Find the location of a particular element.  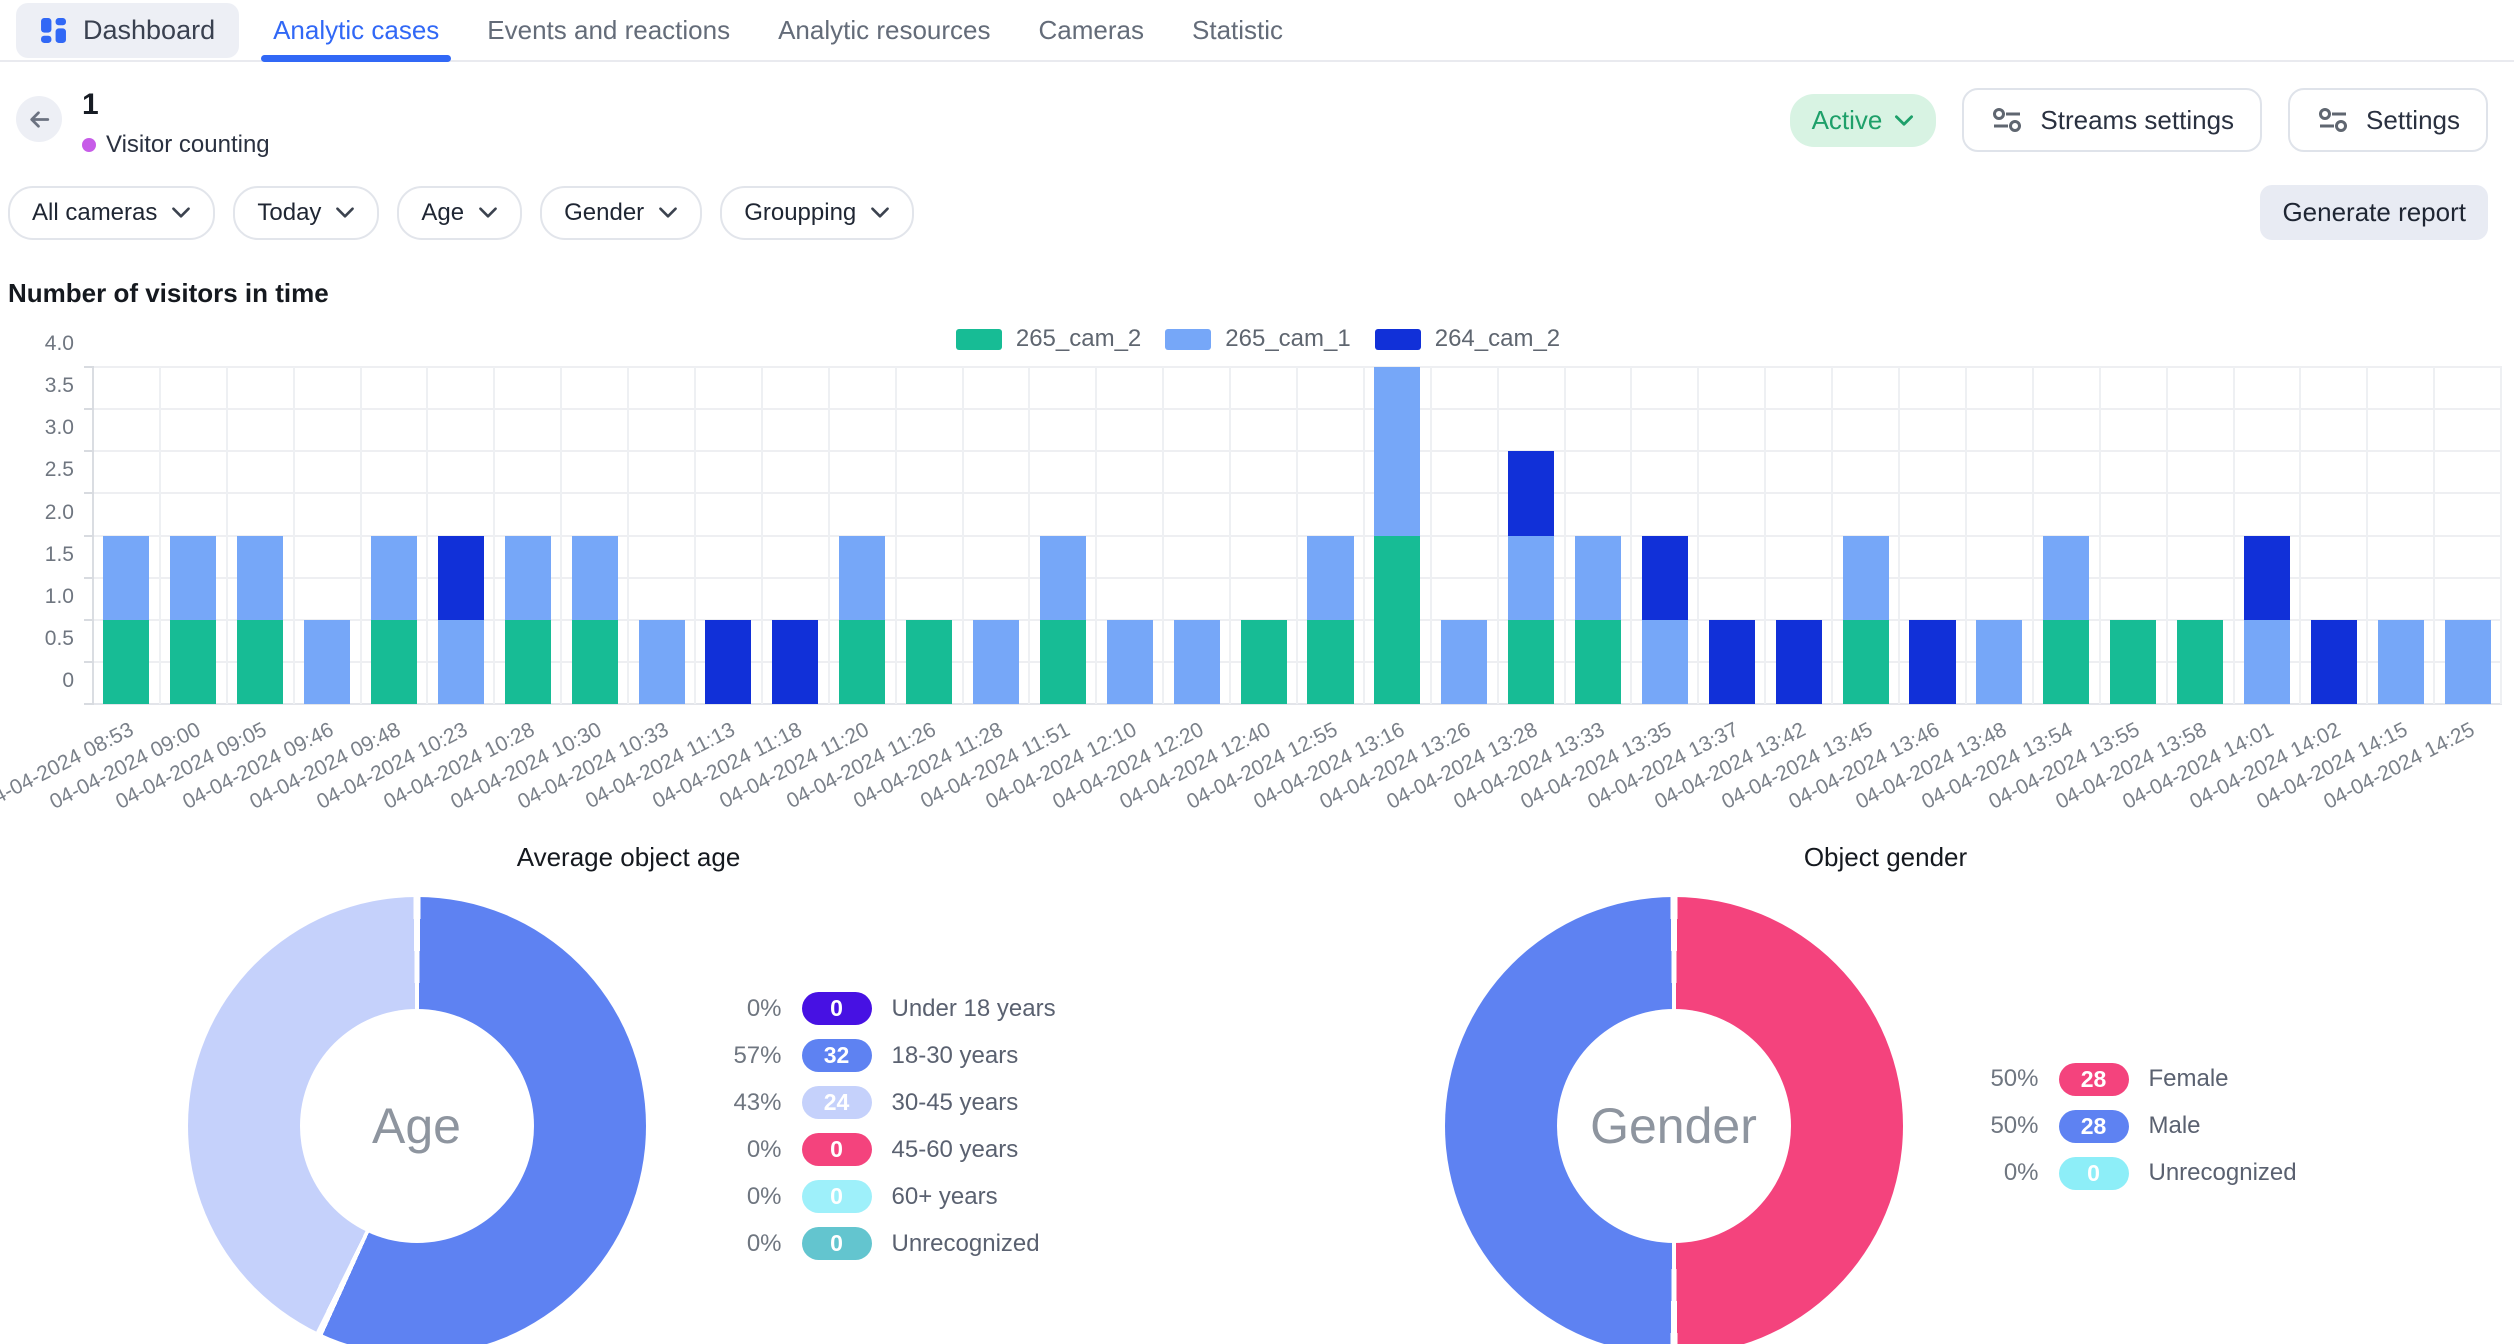

bar-column: 04-04-2024 11:28 is located at coordinates (940, 590).